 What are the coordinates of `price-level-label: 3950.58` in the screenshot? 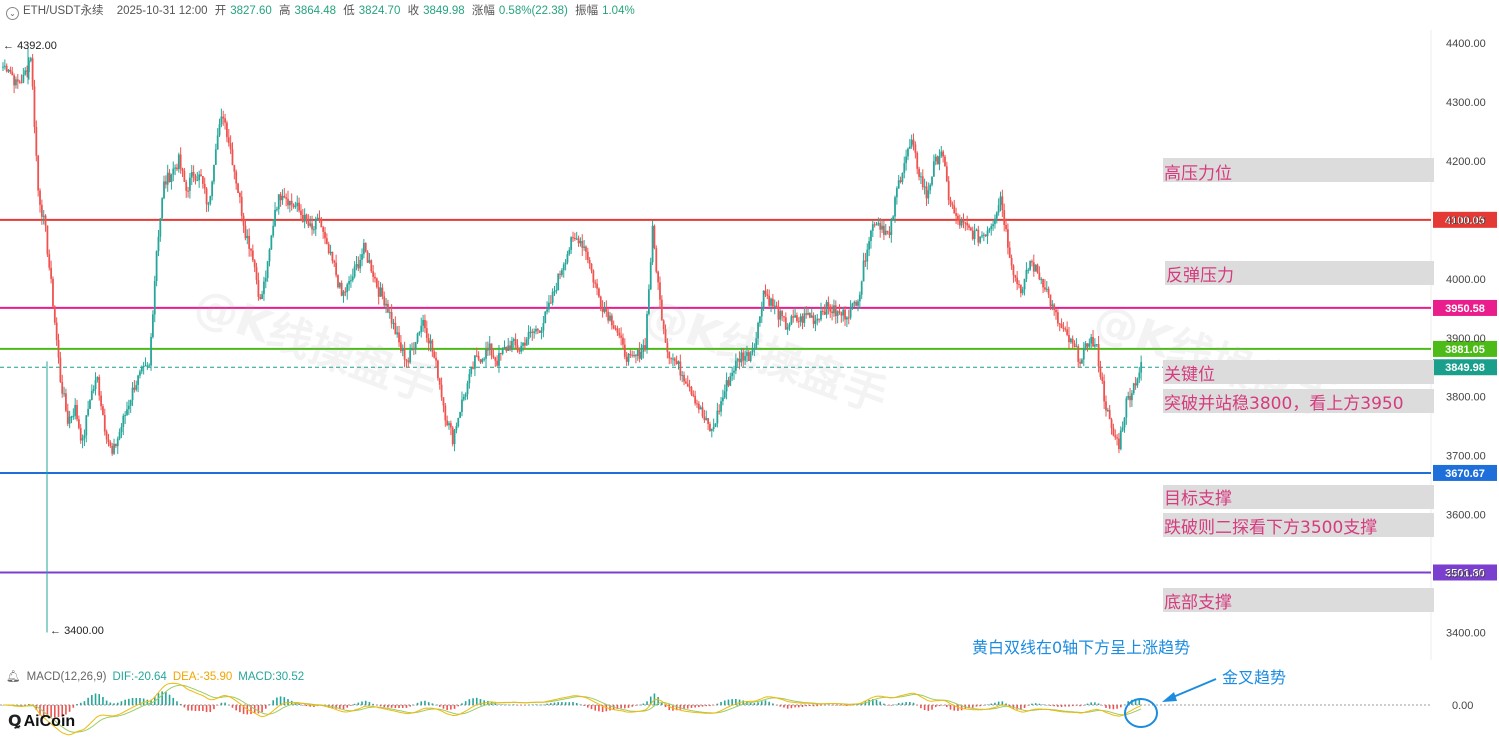 It's located at (1465, 309).